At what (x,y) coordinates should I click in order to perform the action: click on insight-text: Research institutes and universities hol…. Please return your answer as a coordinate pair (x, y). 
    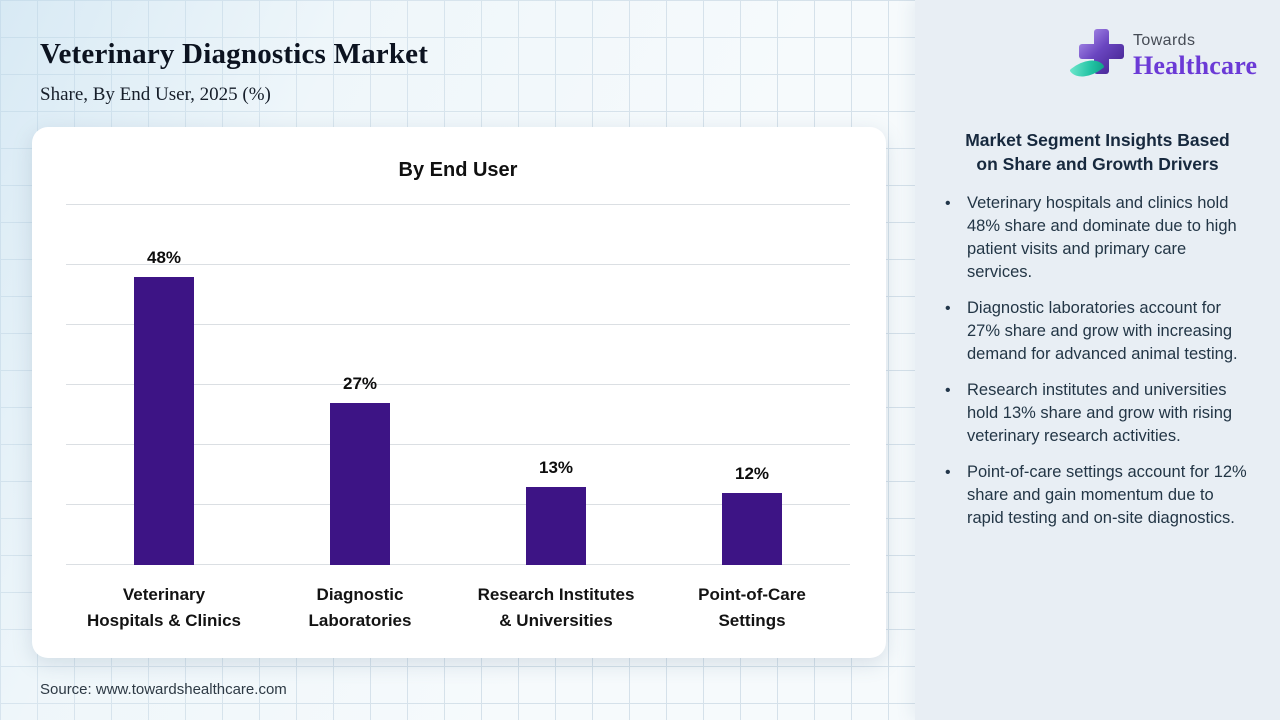
    Looking at the image, I should click on (1100, 413).